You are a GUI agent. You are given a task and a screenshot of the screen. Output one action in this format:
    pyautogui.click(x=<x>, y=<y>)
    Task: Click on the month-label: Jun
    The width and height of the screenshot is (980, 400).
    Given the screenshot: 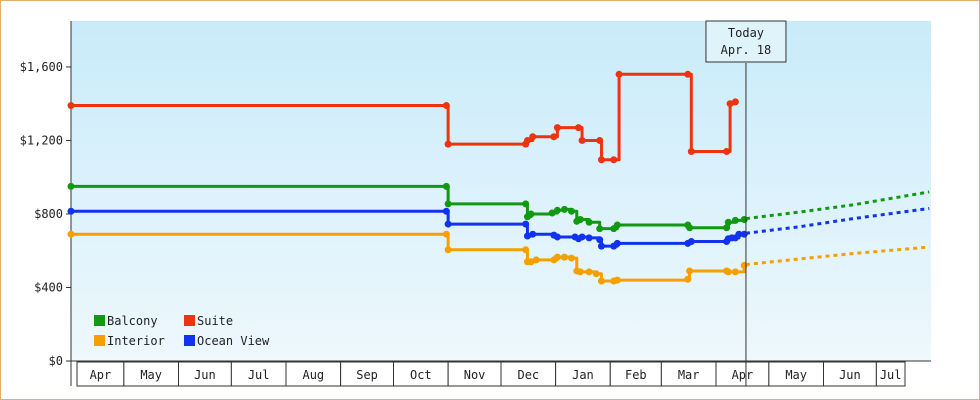 What is the action you would take?
    pyautogui.click(x=850, y=375)
    